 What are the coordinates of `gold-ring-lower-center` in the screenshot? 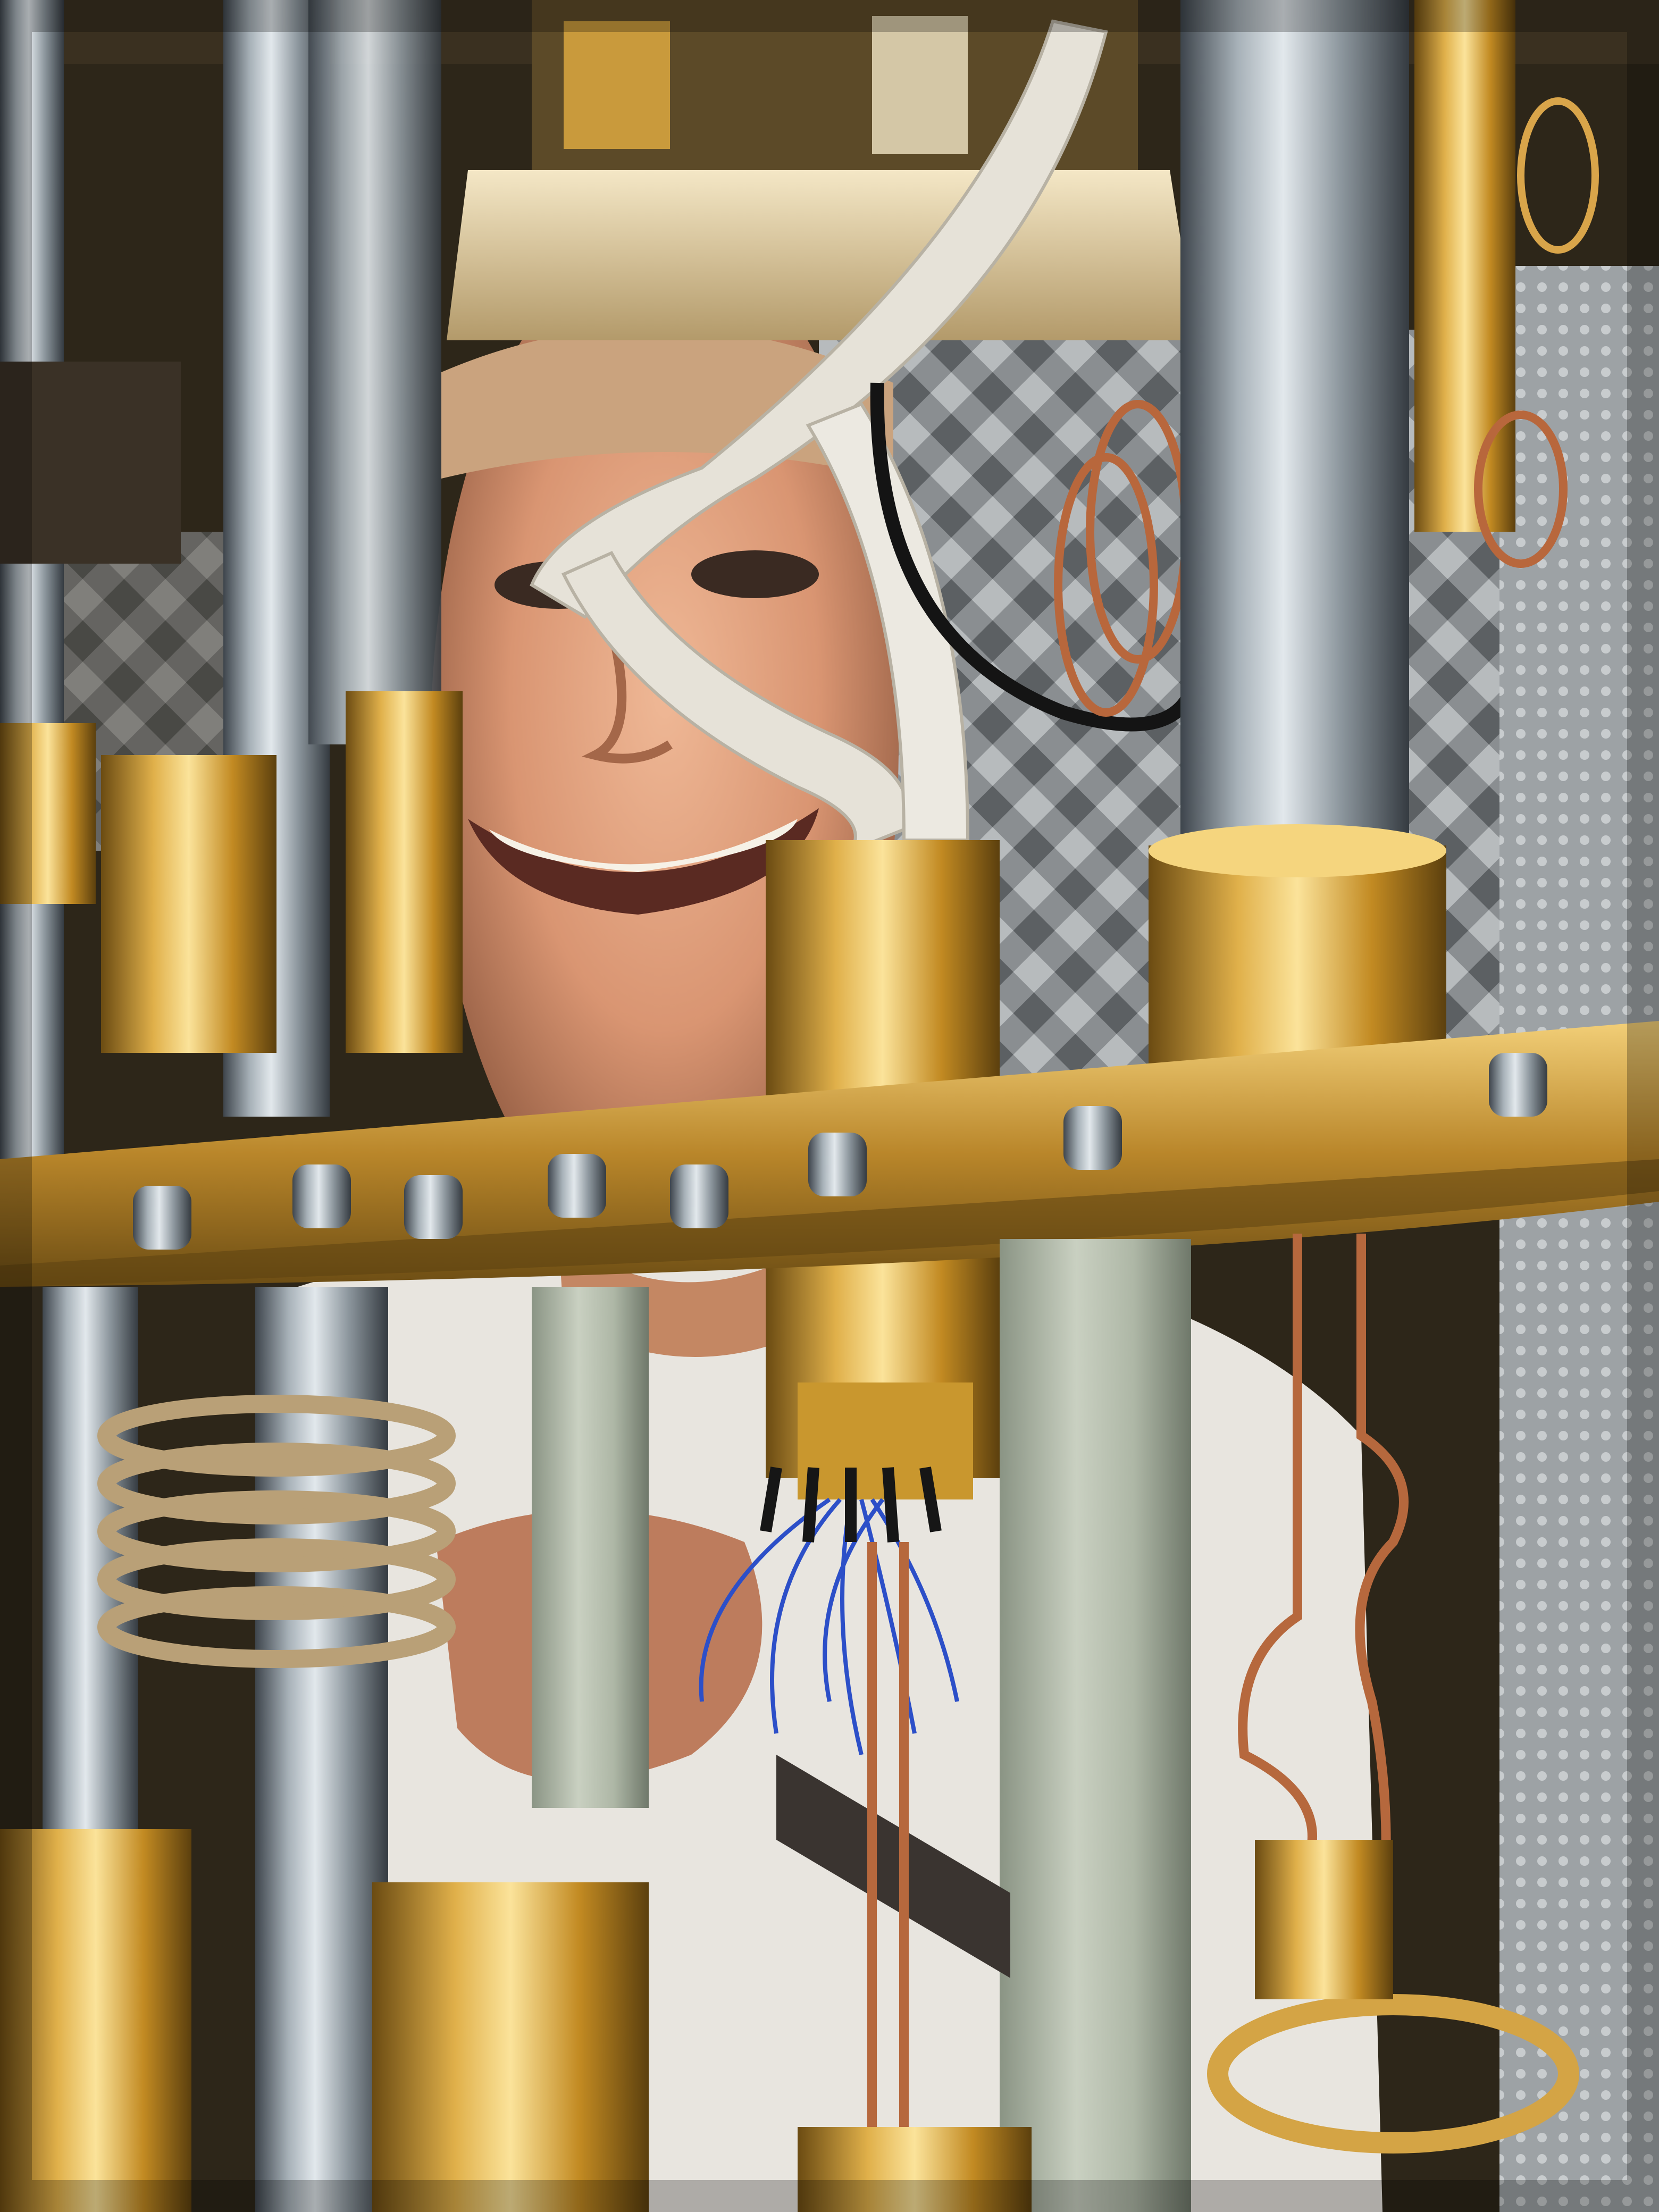 It's located at (915, 2169).